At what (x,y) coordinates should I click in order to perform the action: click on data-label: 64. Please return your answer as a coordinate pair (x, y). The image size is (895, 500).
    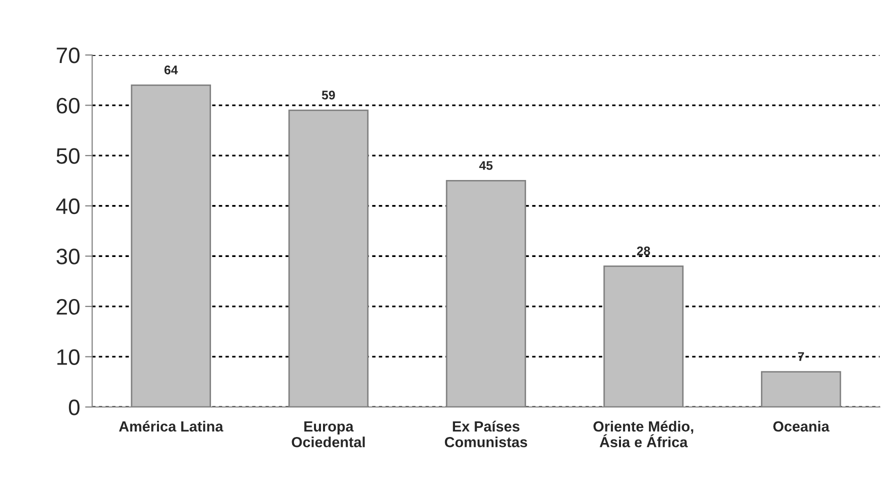
    Looking at the image, I should click on (171, 70).